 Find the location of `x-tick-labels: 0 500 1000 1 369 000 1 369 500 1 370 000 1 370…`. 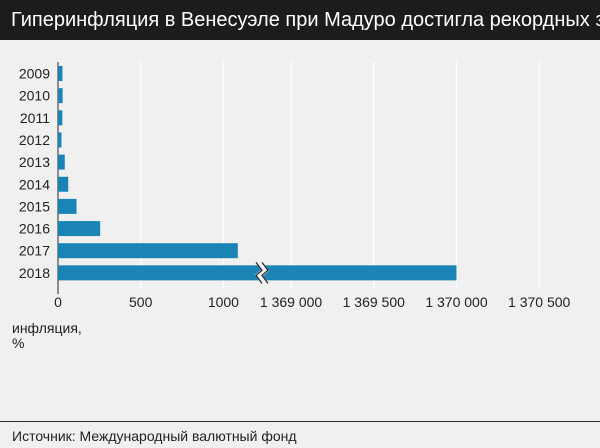

x-tick-labels: 0 500 1000 1 369 000 1 369 500 1 370 000 1 370… is located at coordinates (312, 302).